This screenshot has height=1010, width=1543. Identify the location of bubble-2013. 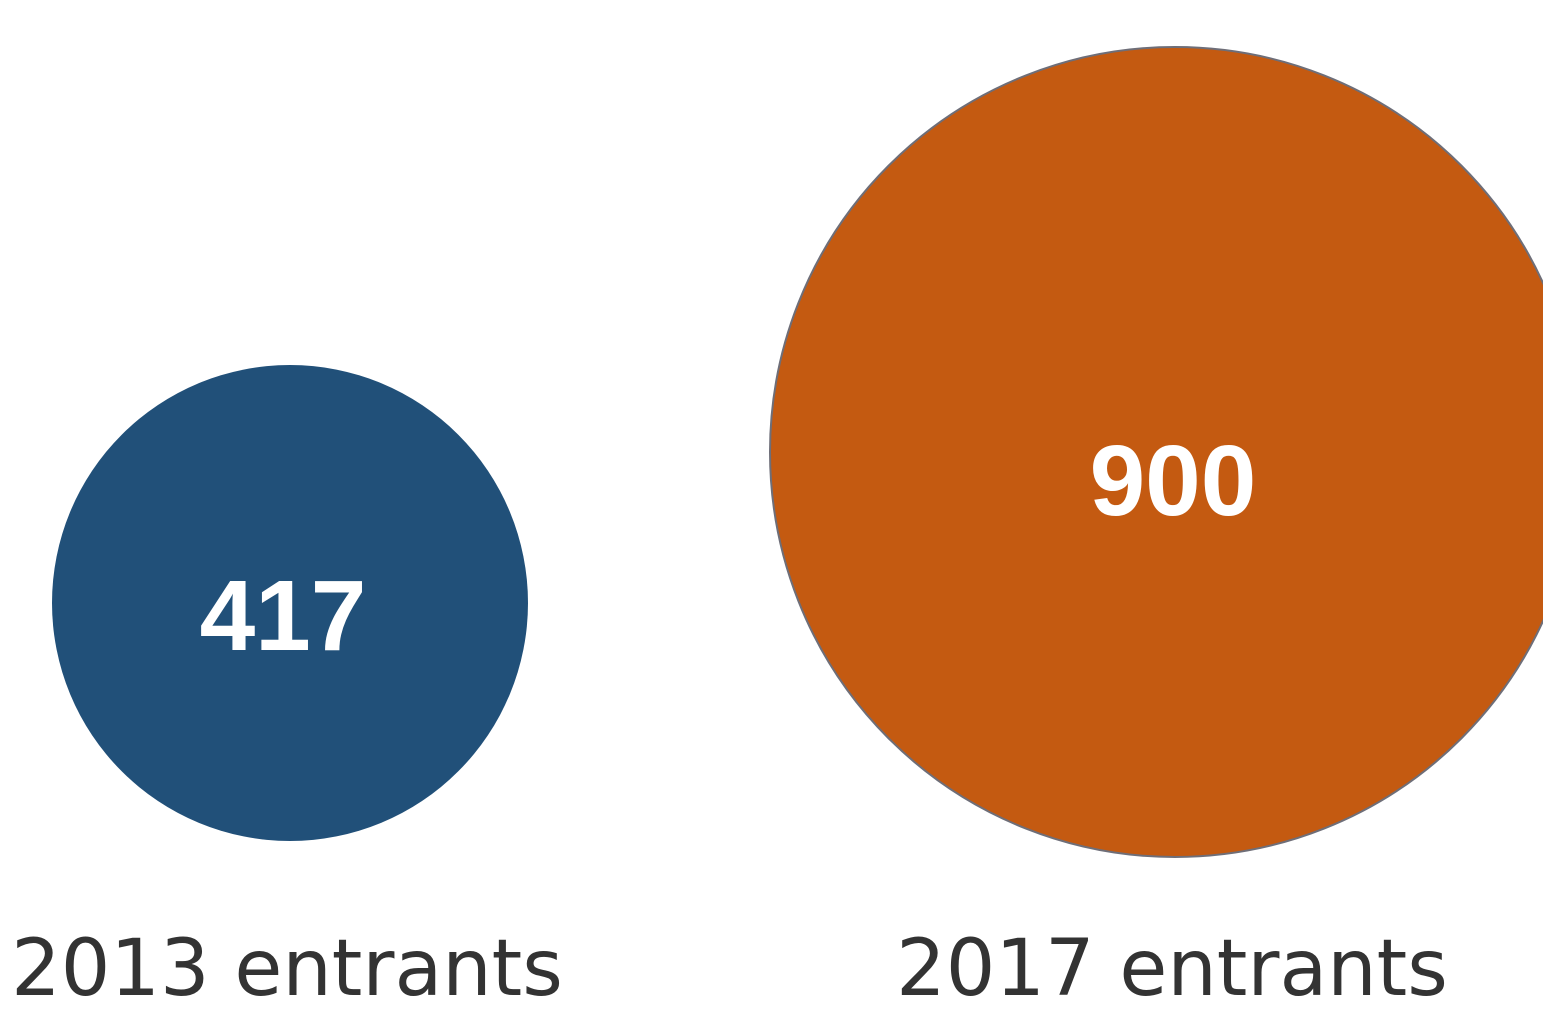
(290, 603).